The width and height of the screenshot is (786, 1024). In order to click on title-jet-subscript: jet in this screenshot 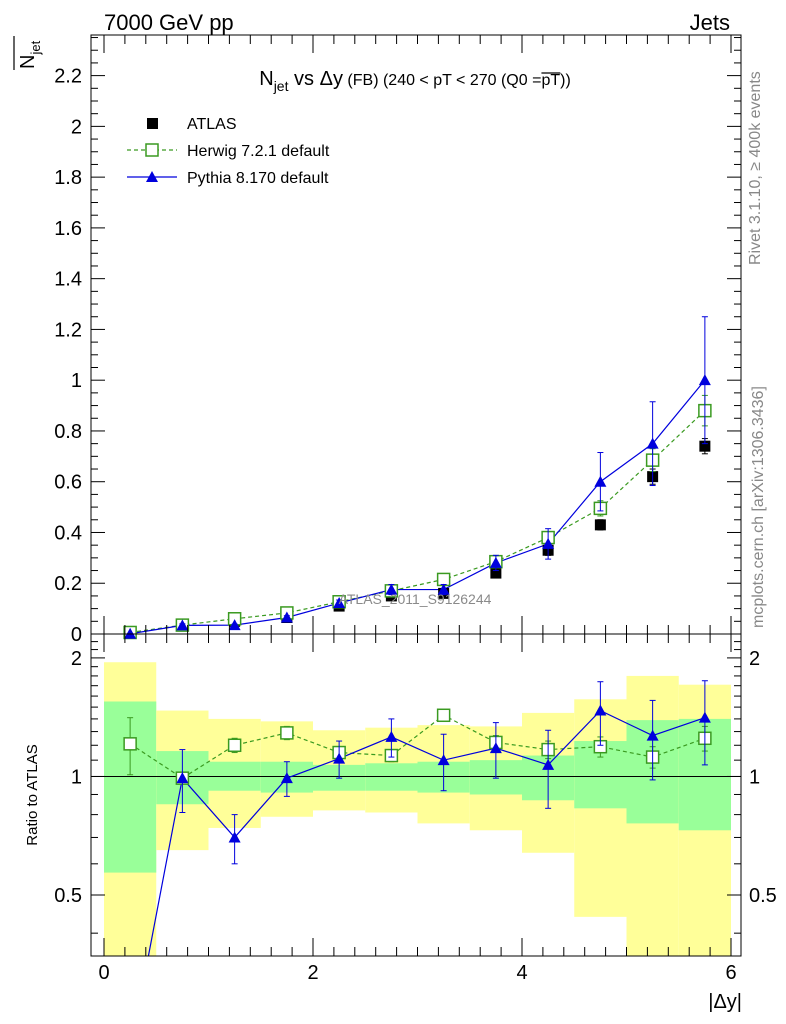, I will do `click(281, 86)`.